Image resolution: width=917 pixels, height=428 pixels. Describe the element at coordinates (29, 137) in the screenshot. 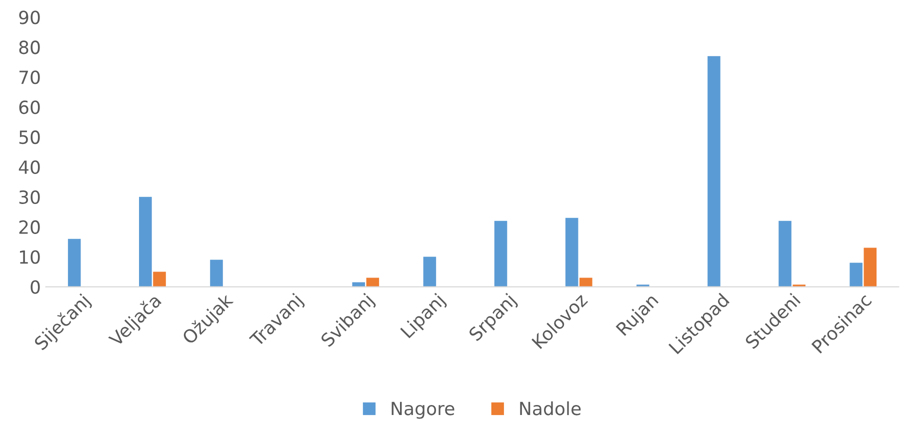

I see `y-tick-label: 50` at that location.